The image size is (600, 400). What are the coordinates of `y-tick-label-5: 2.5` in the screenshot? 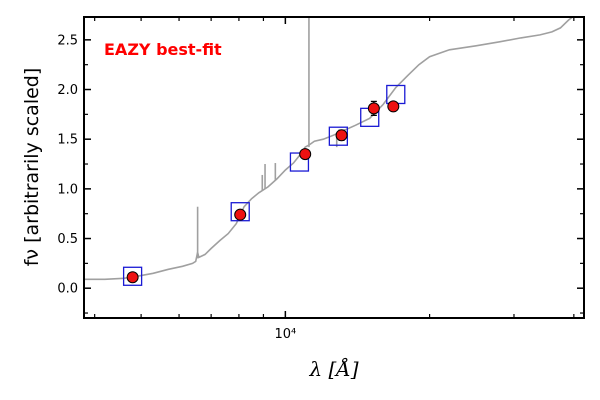 It's located at (67, 40).